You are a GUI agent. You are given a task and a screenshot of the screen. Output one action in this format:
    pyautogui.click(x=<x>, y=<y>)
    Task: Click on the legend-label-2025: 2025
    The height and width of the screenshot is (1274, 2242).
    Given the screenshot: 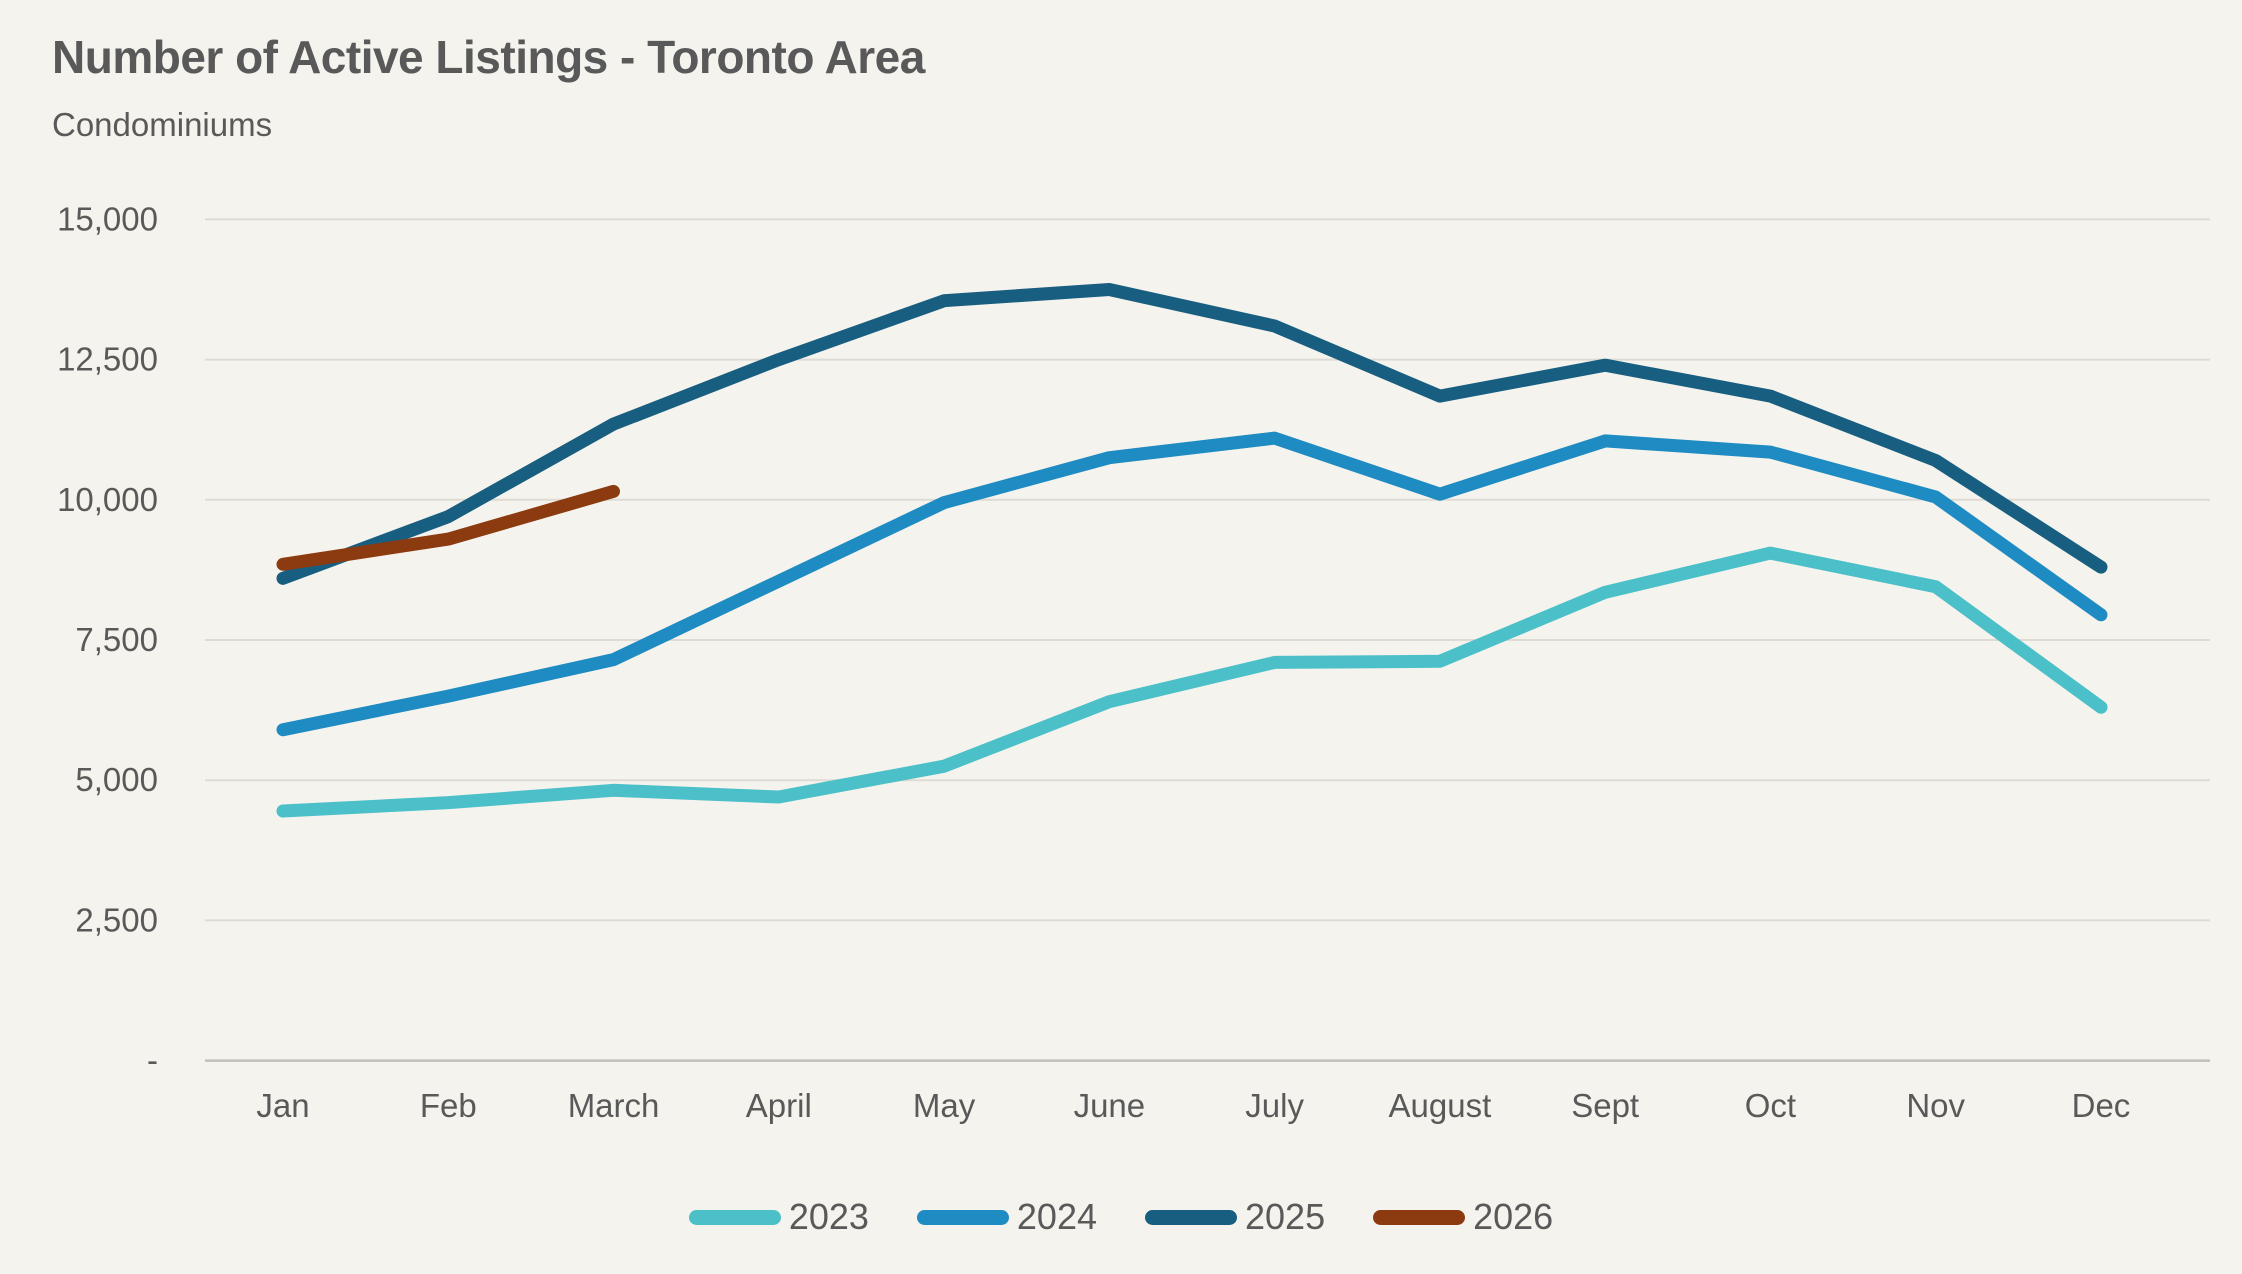 What is the action you would take?
    pyautogui.click(x=1285, y=1216)
    